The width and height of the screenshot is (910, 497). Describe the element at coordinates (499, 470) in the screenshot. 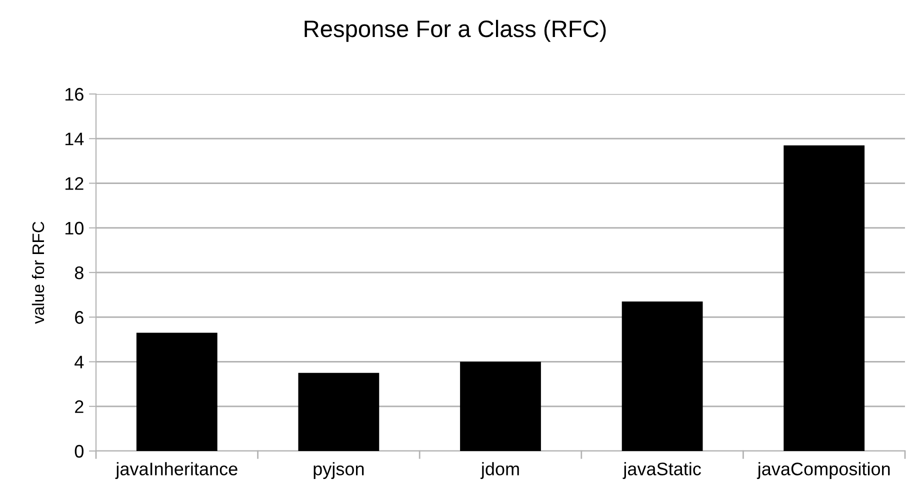

I see `x-tick-label: jdom` at that location.